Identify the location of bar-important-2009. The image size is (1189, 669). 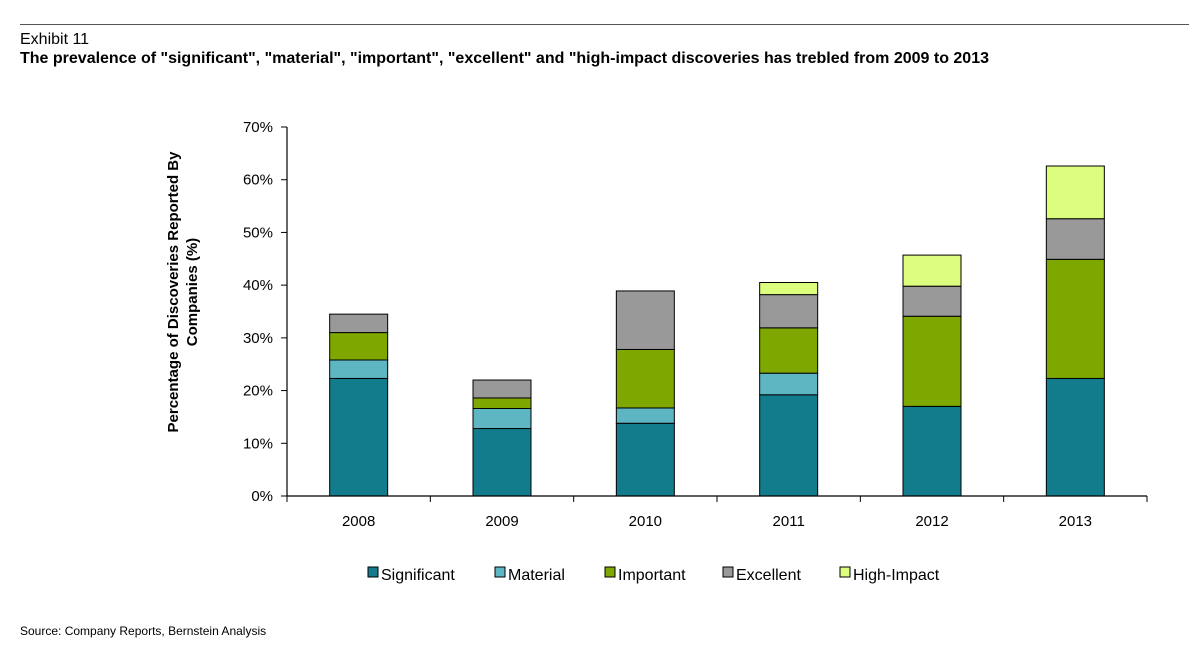
(502, 403).